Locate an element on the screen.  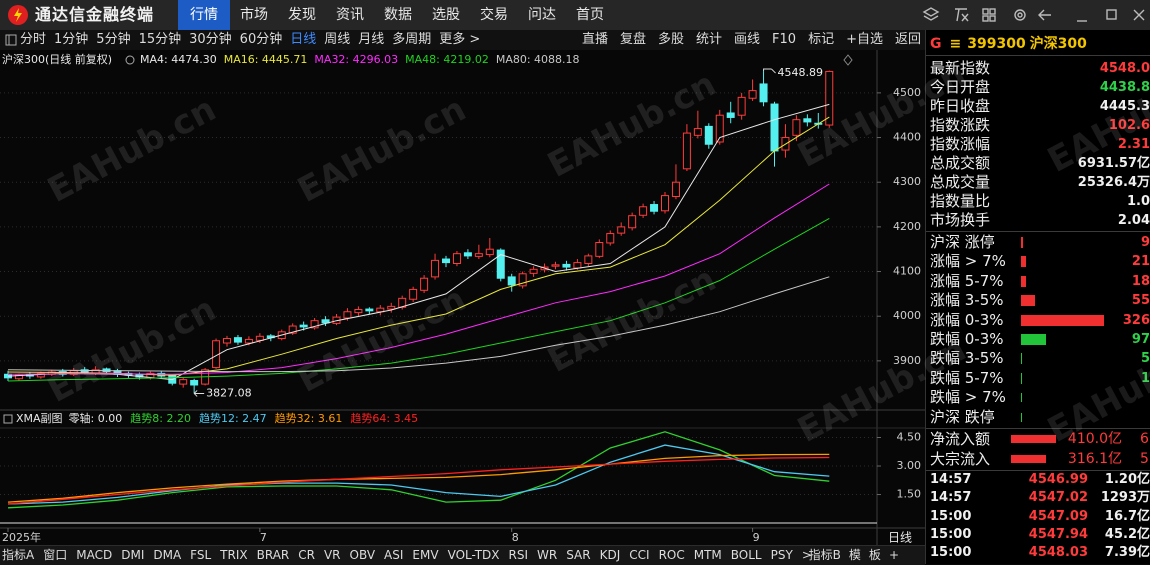
period-tab: 5分钟 is located at coordinates (113, 39).